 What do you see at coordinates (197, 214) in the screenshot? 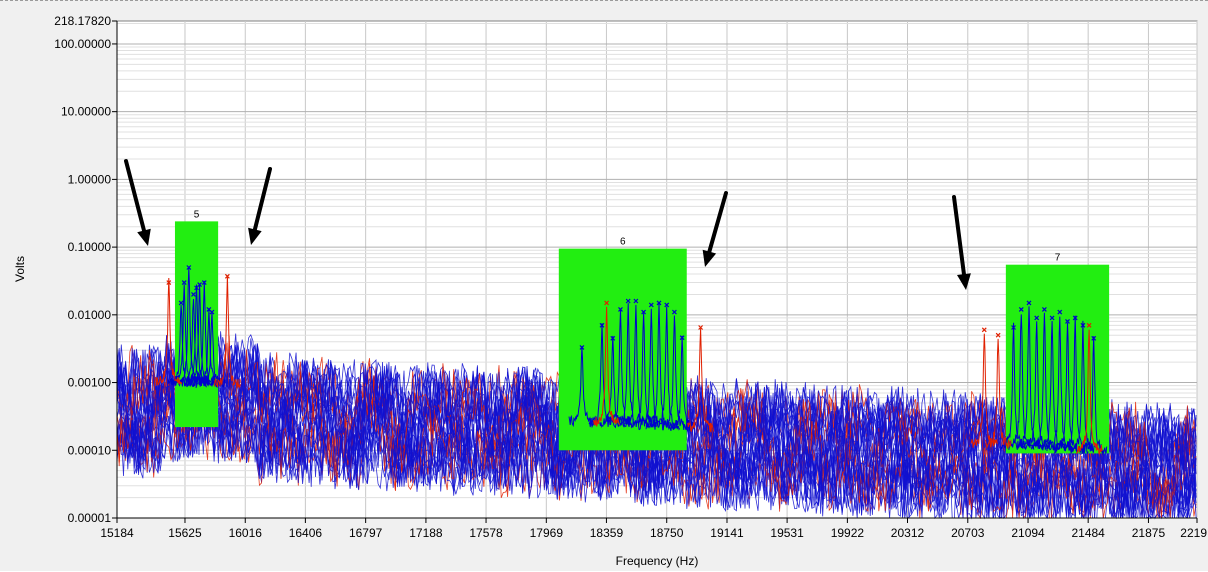
I see `band-label: 5` at bounding box center [197, 214].